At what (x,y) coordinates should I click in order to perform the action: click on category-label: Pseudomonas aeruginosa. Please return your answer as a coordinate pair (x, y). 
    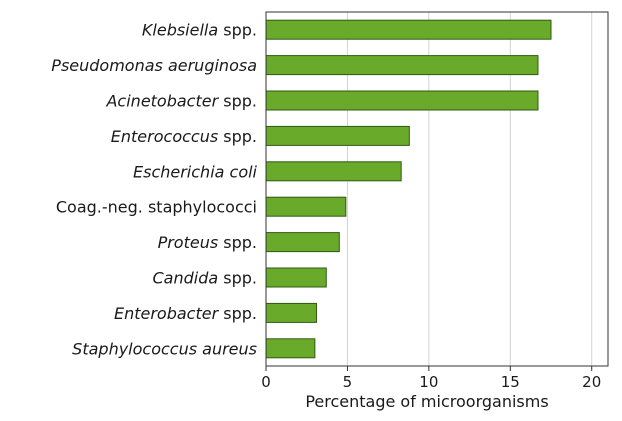
    Looking at the image, I should click on (154, 65).